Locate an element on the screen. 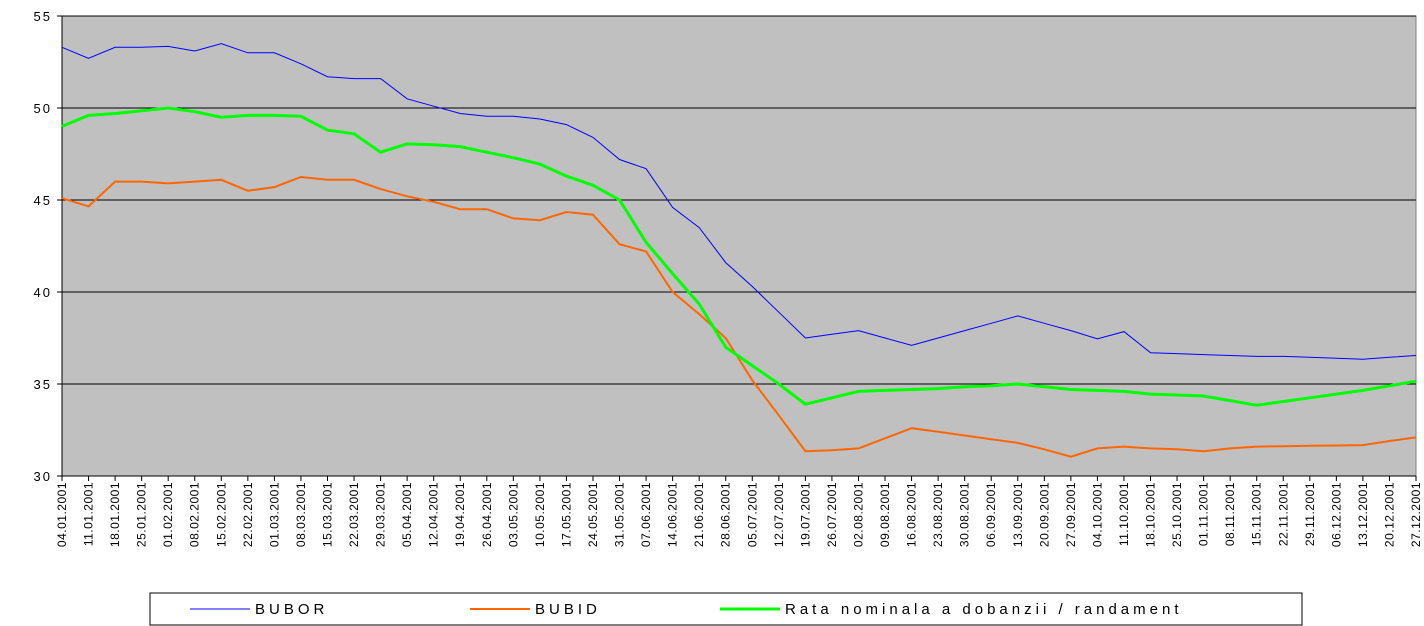  x-tick-label: 19.04.2001 is located at coordinates (460, 514).